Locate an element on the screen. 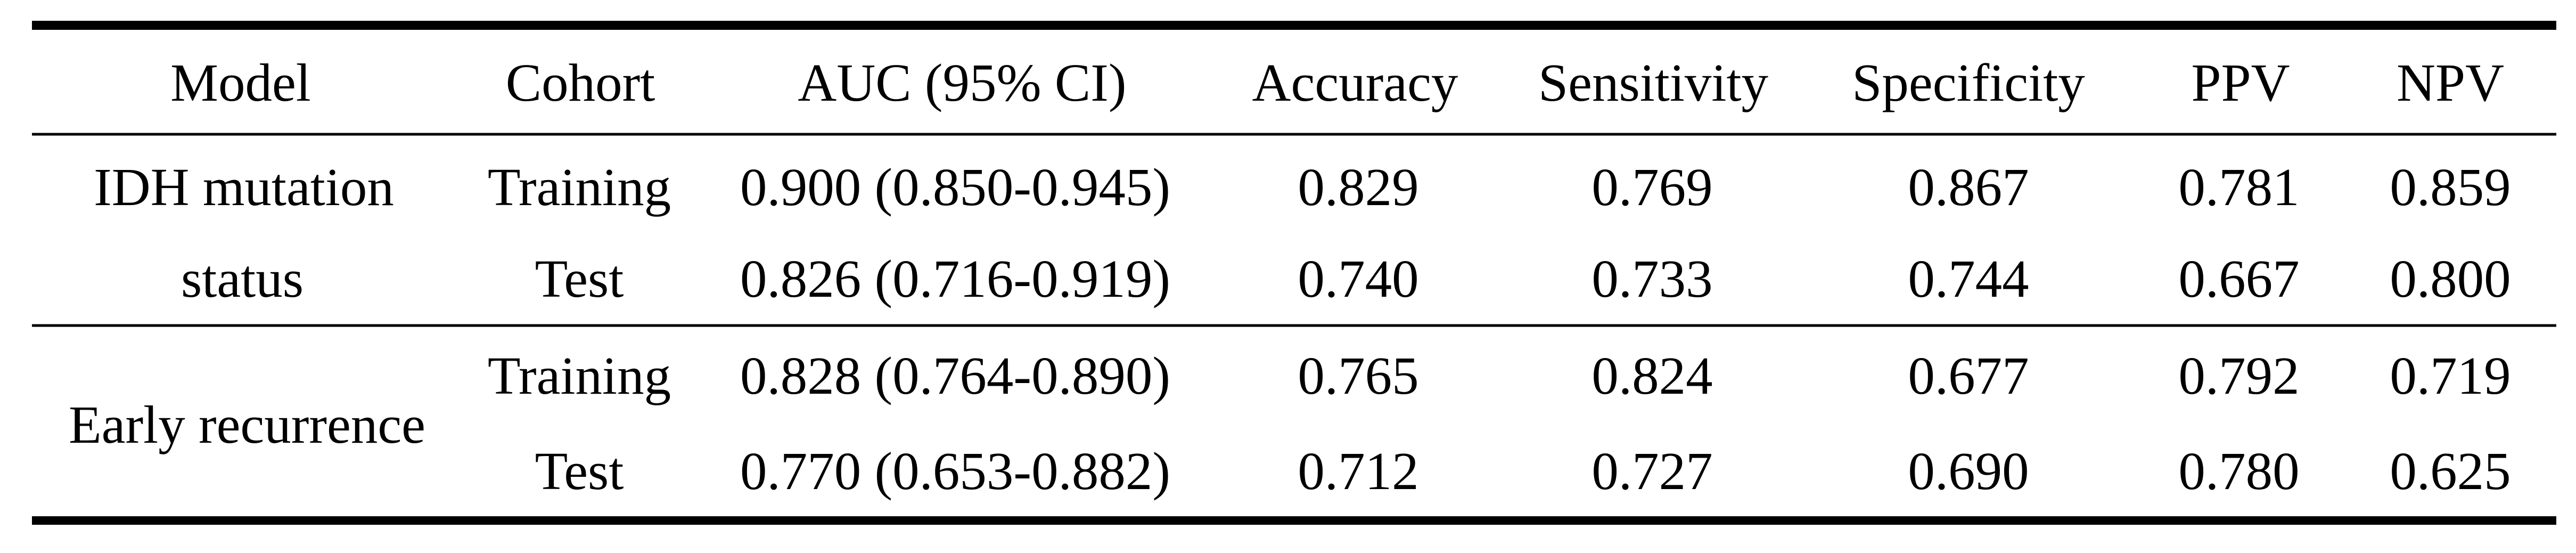  svg-text: 0.859 is located at coordinates (2450, 187).